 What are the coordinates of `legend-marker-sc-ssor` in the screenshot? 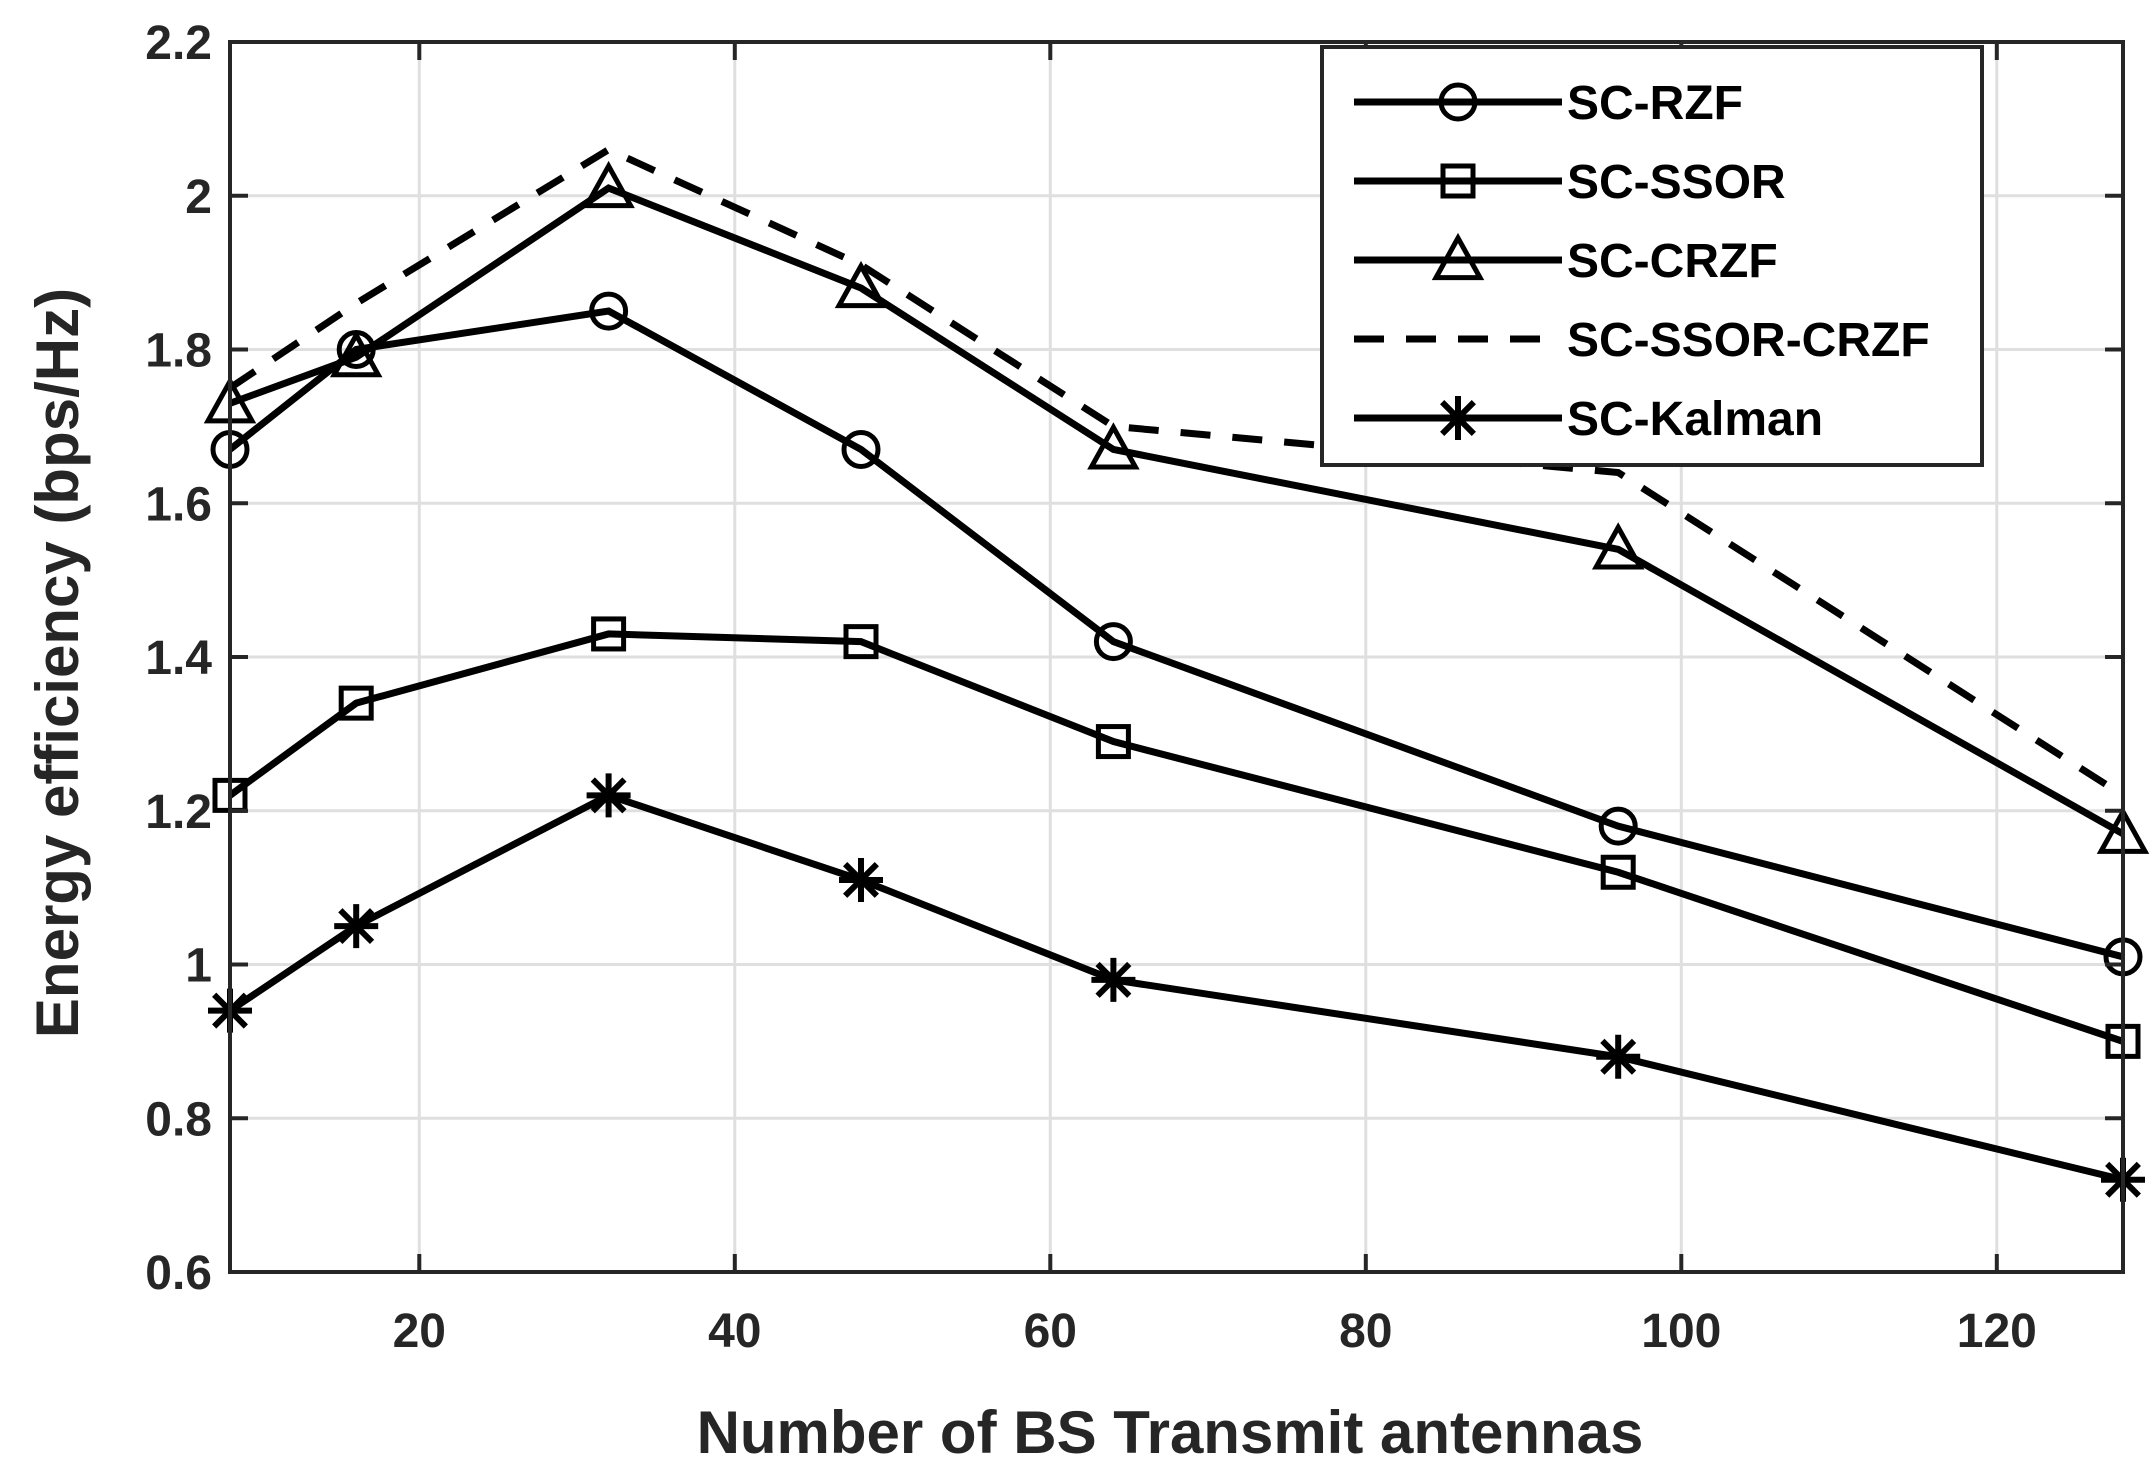 It's located at (1458, 181).